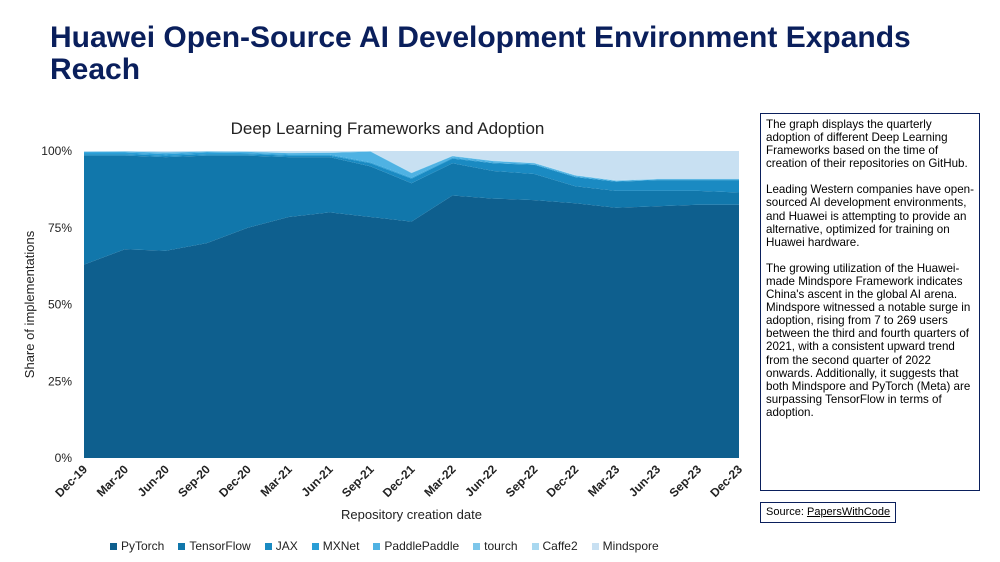  What do you see at coordinates (848, 512) in the screenshot?
I see `source-link: PapersWithCode` at bounding box center [848, 512].